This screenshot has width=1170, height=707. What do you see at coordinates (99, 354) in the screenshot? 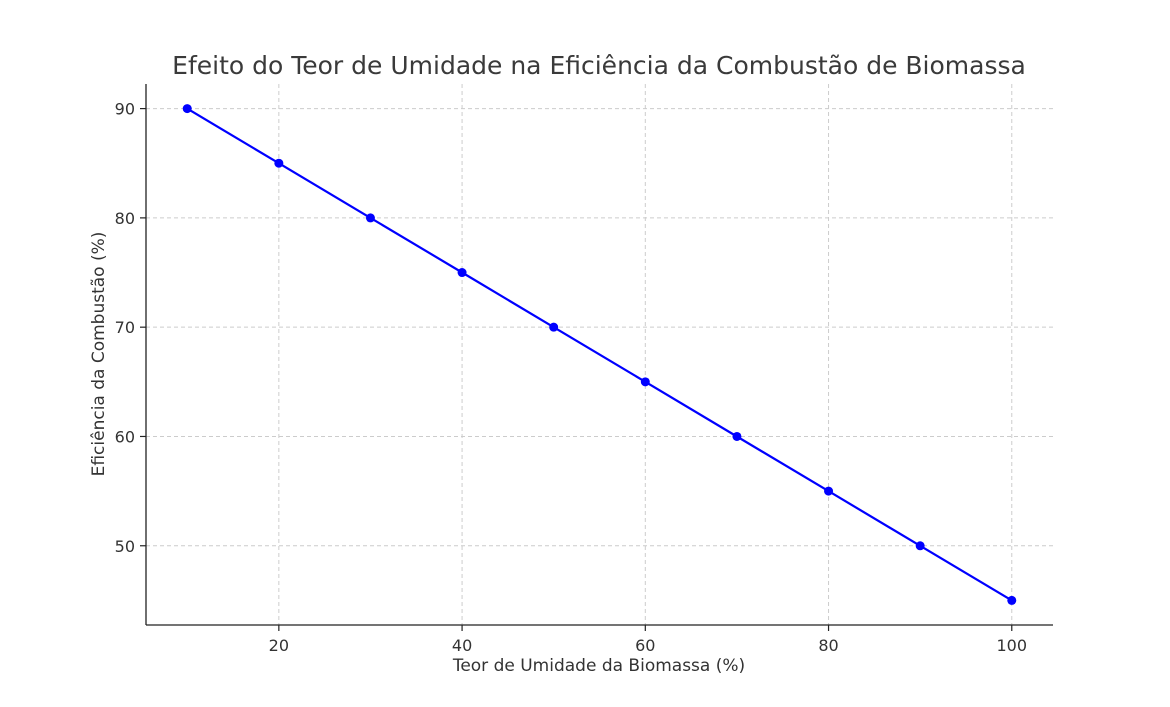
I see `y-axis-label: Eficiência da Combustão (%)` at bounding box center [99, 354].